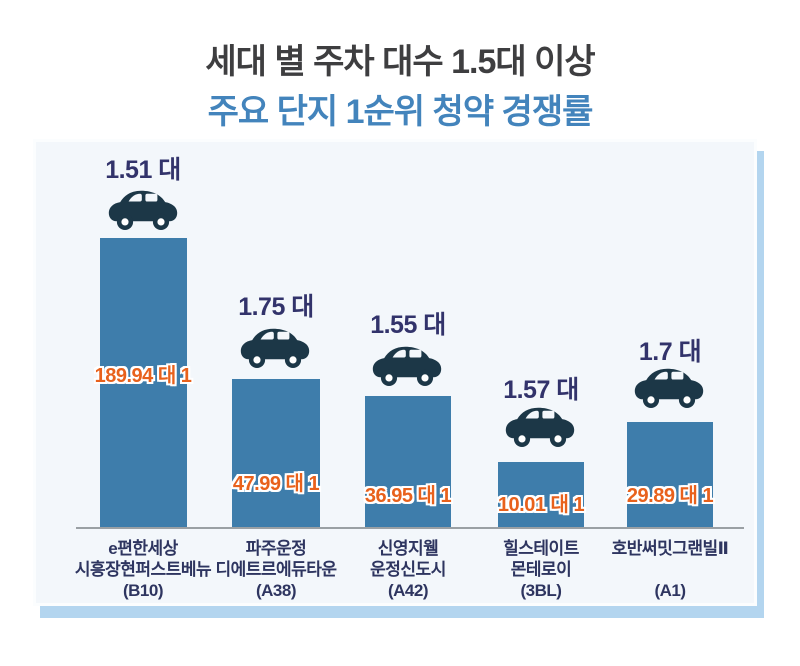 This screenshot has width=800, height=666. Describe the element at coordinates (276, 590) in the screenshot. I see `category-line: (A38)` at that location.